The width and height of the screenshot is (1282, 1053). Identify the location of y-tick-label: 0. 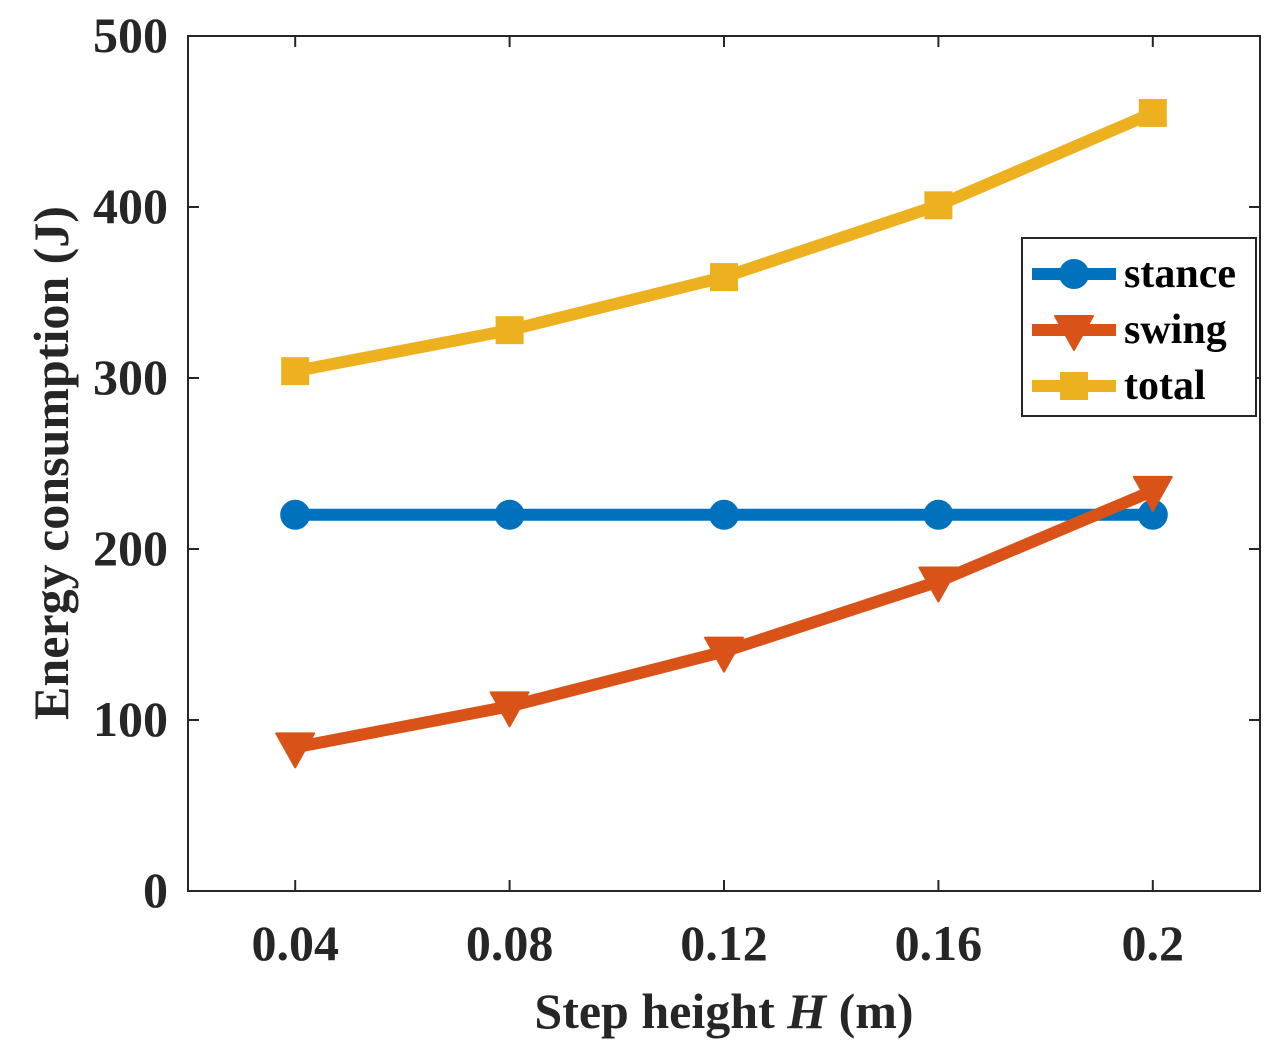
(155, 890).